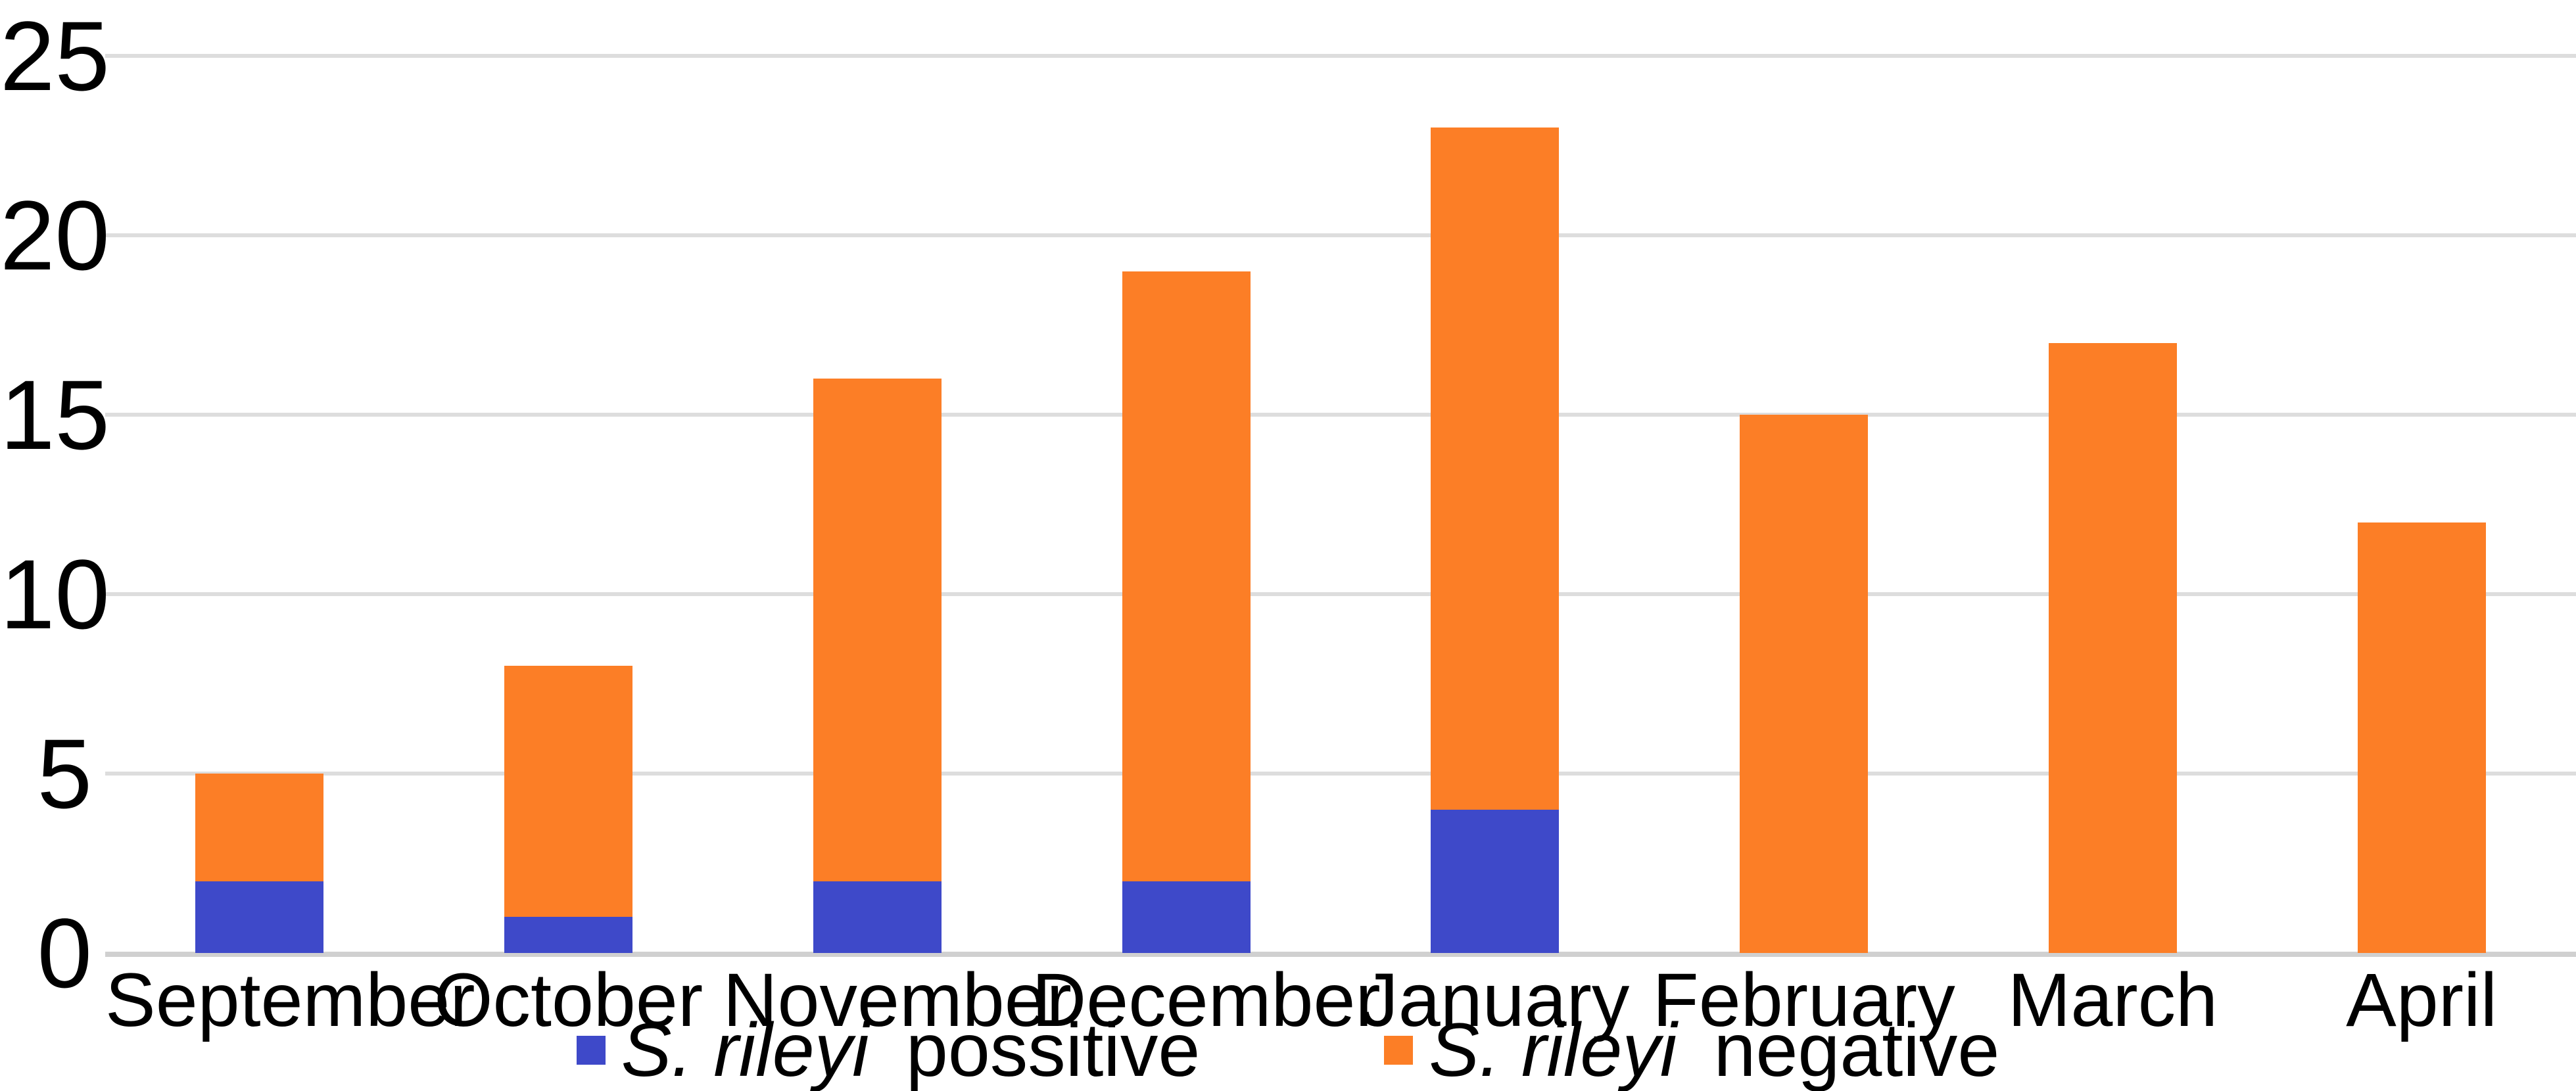  Describe the element at coordinates (1288, 1050) in the screenshot. I see `legend: S. rileyi possitive S. rileyi negative` at that location.